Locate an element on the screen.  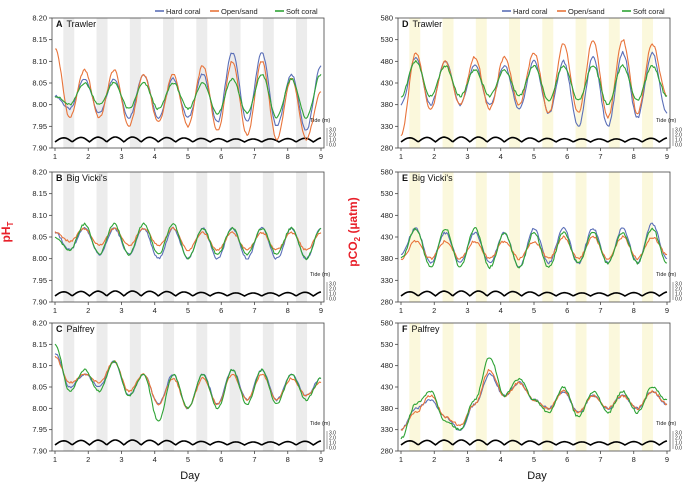
panel-title: B Big Vicki's is located at coordinates (82, 178).